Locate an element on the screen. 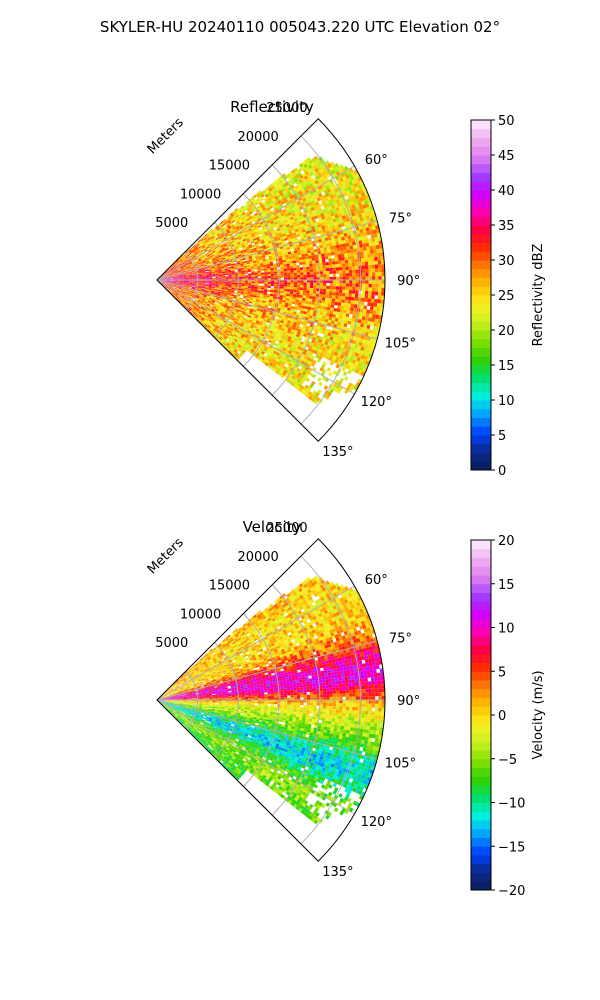 Image resolution: width=600 pixels, height=1000 pixels. colorbar-tick-label: −10 is located at coordinates (511, 804).